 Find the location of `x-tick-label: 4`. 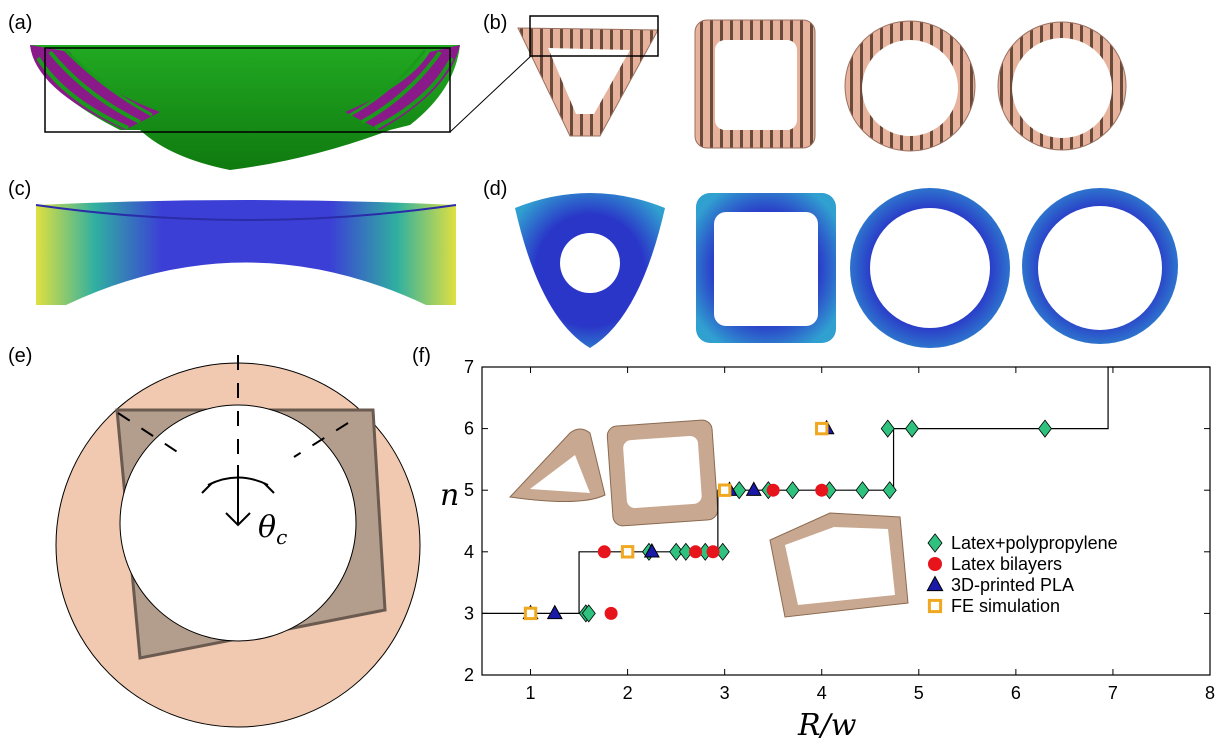

x-tick-label: 4 is located at coordinates (822, 693).